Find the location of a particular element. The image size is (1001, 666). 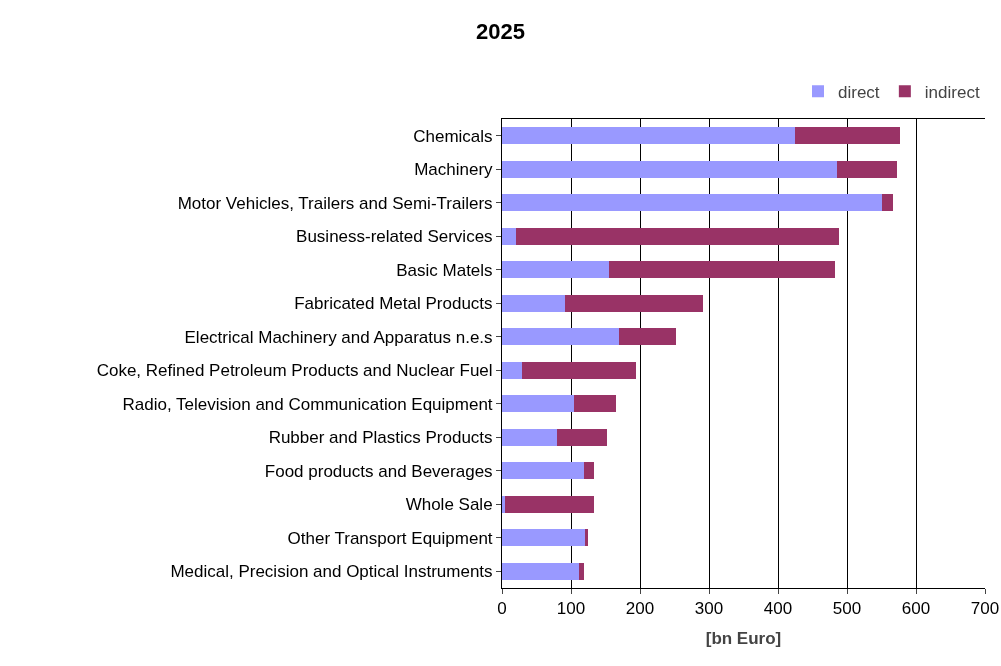

y-tick-label: Whole Sale is located at coordinates (449, 505).